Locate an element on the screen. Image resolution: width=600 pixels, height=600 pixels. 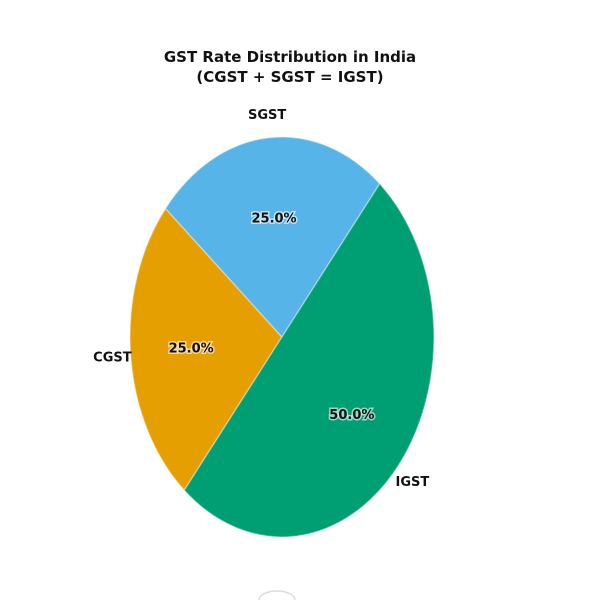
slice-label-igst: IGST is located at coordinates (413, 482).